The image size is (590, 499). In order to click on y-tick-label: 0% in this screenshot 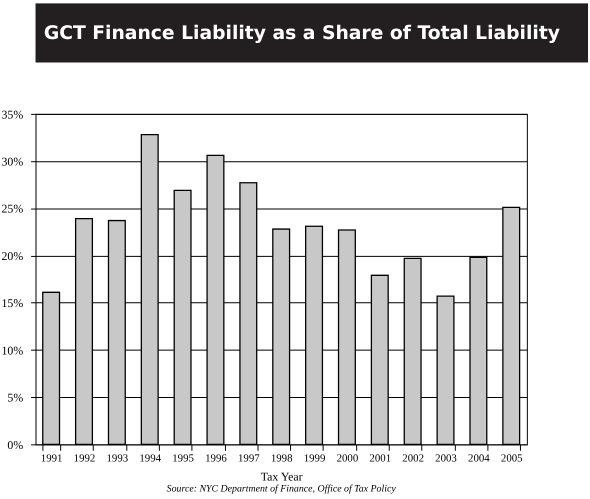, I will do `click(15, 445)`.